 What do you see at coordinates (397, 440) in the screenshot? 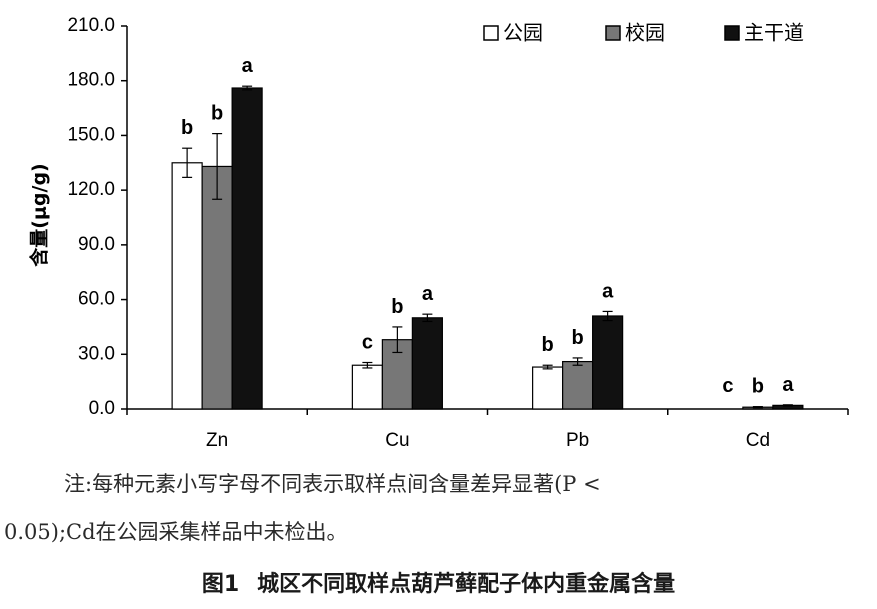
I see `x-tick-label: Cu` at bounding box center [397, 440].